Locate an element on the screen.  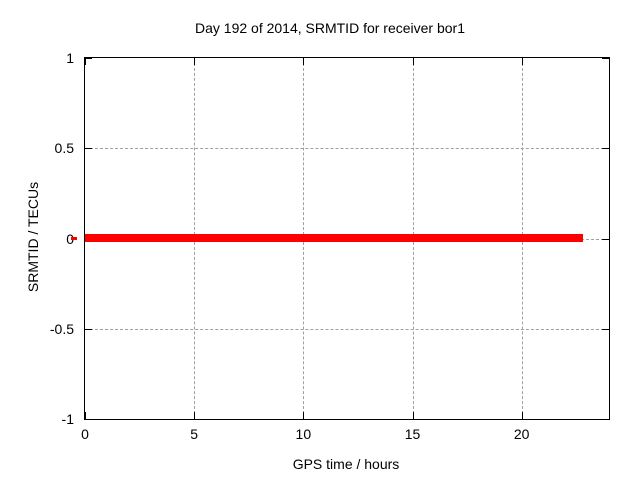
y-tick-label: -0.5 is located at coordinates (61, 328).